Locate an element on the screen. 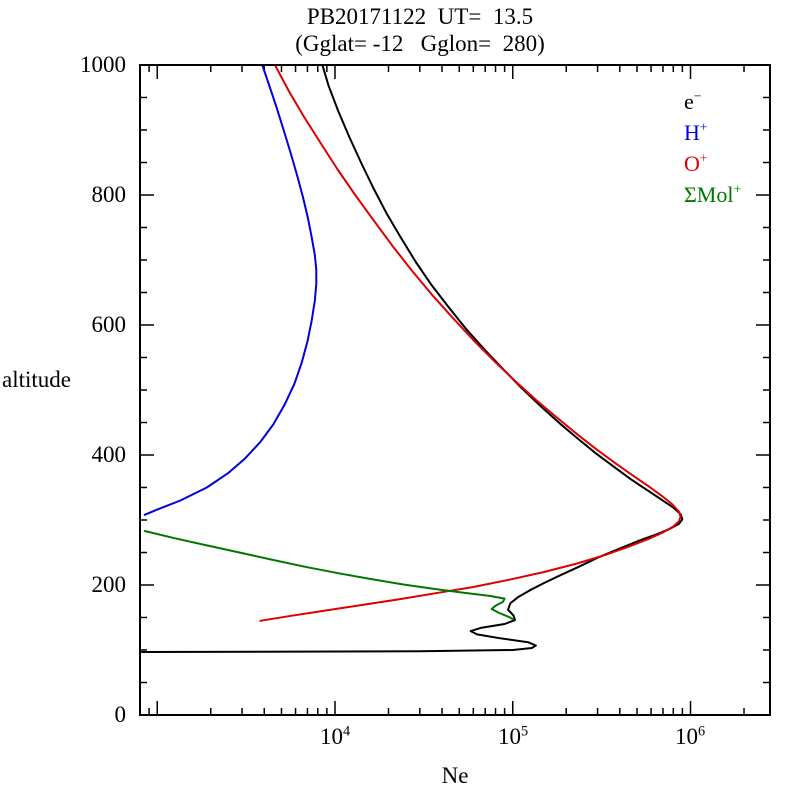 The width and height of the screenshot is (792, 795). y-tick-label-0: 0 is located at coordinates (120, 714).